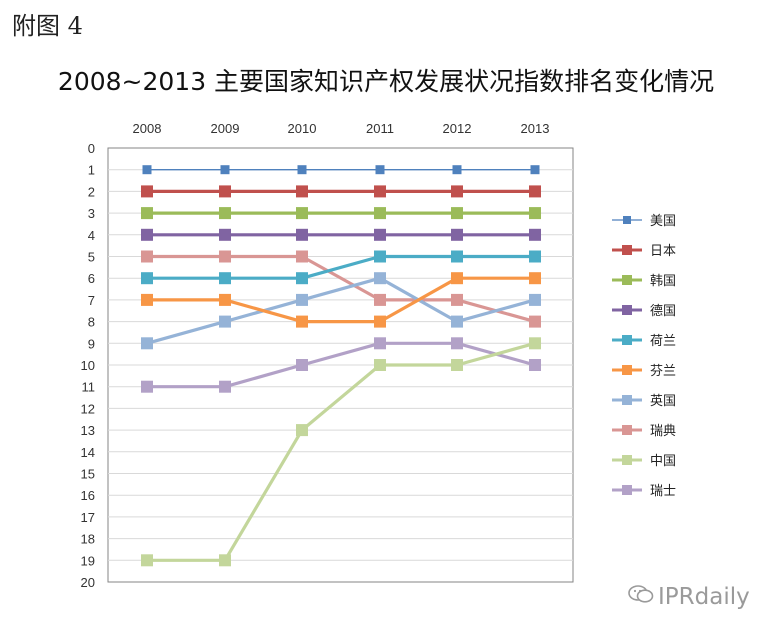 The height and width of the screenshot is (637, 772). I want to click on legend-label: 德国, so click(663, 311).